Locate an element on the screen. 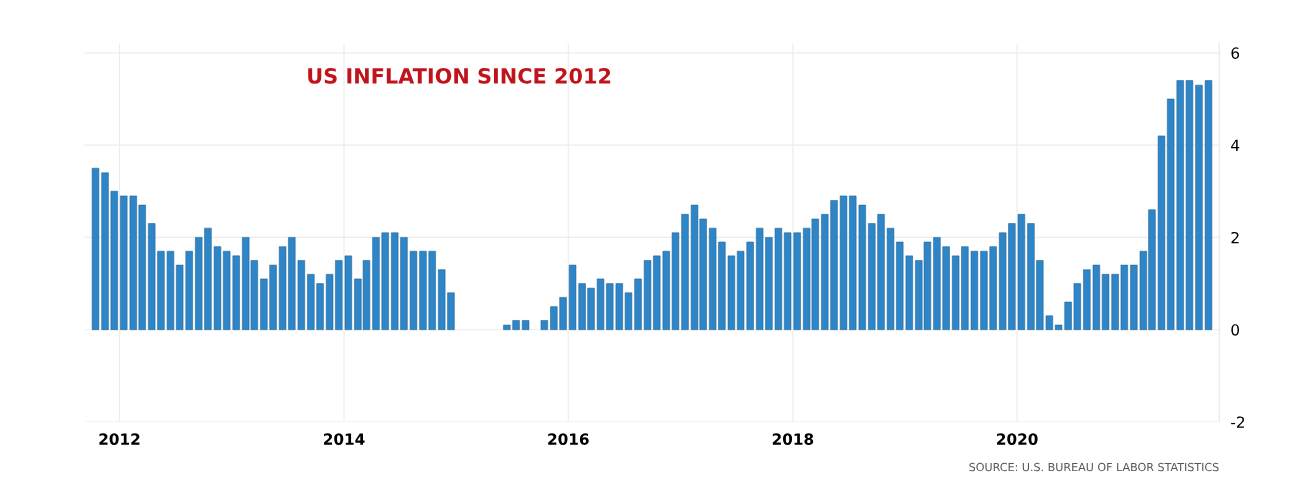 This screenshot has width=1304, height=485. y-tick-label: 2 is located at coordinates (1235, 237).